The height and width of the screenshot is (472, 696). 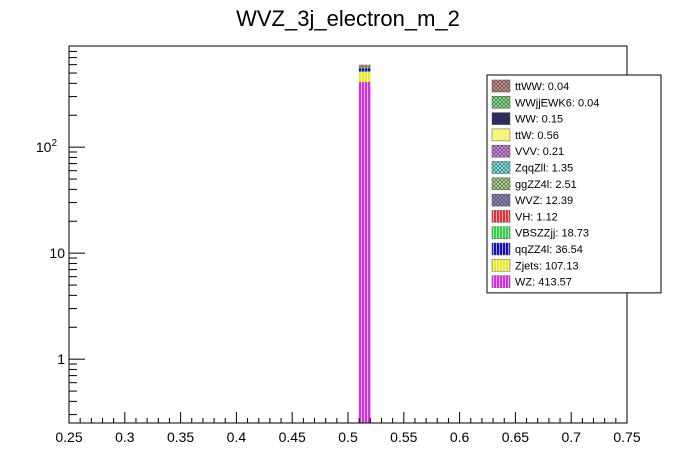 I want to click on legend-label-ttww: ttWW: 0.04, so click(x=542, y=87).